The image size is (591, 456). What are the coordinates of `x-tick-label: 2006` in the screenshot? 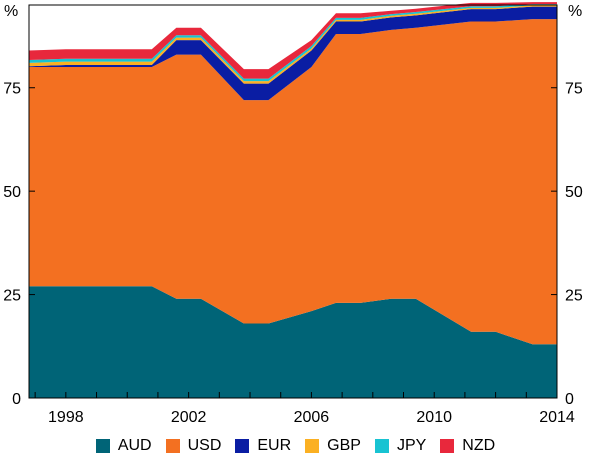 It's located at (312, 417).